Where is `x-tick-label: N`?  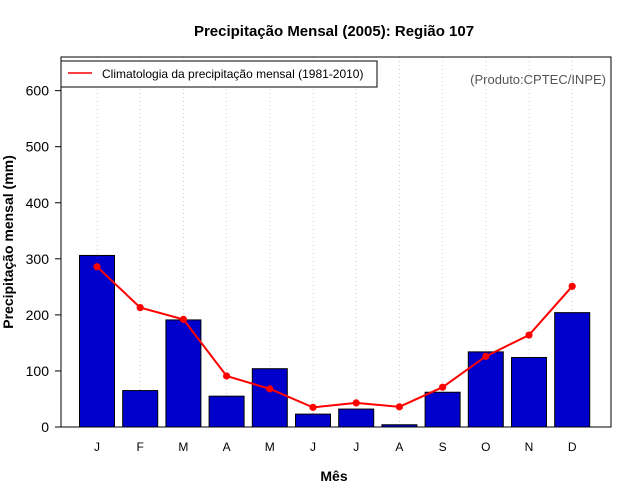
x-tick-label: N is located at coordinates (529, 447).